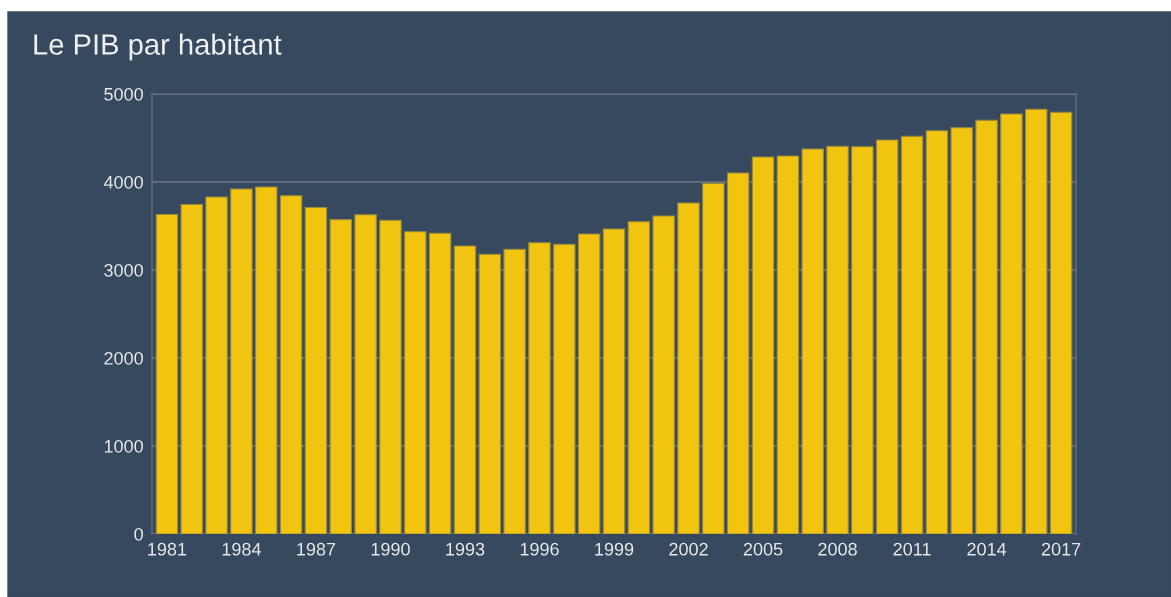 Image resolution: width=1171 pixels, height=597 pixels. What do you see at coordinates (158, 47) in the screenshot?
I see `chart-title: Le PIB par habitant` at bounding box center [158, 47].